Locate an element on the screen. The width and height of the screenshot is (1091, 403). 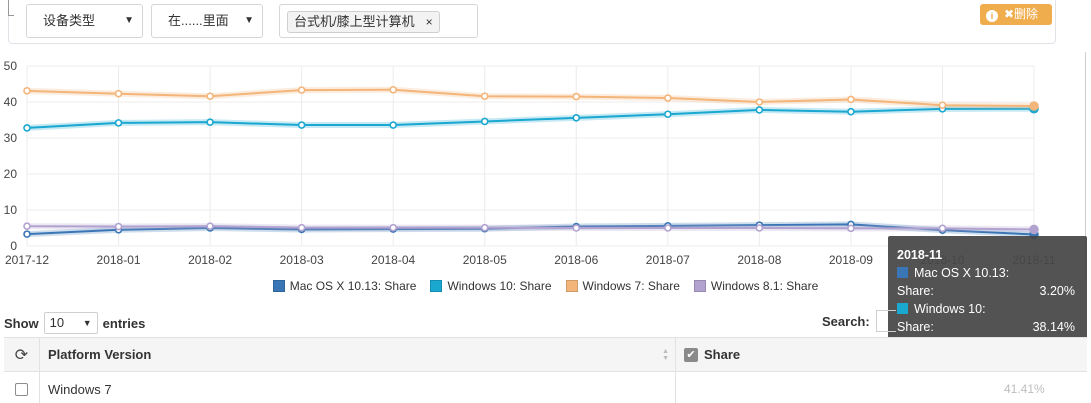
row-checkbox is located at coordinates (21, 389).